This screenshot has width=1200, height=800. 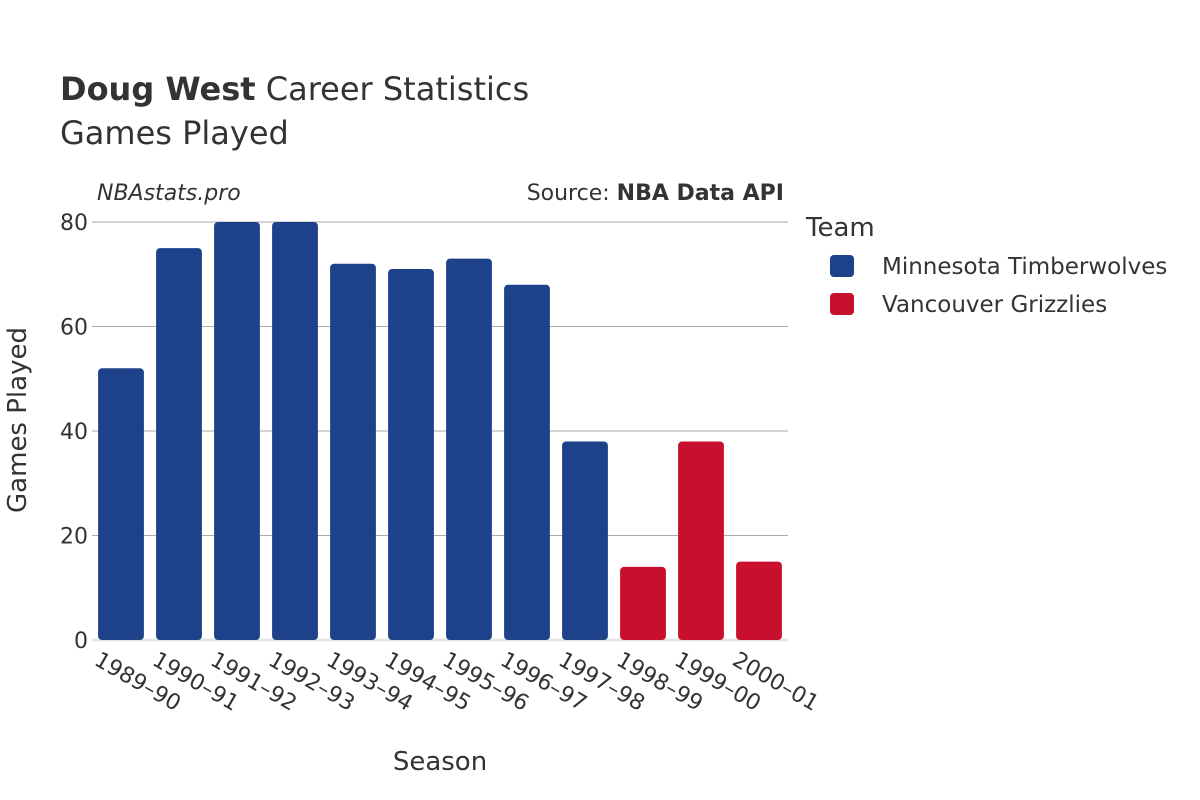 I want to click on y-tick-label: 20, so click(x=74, y=537).